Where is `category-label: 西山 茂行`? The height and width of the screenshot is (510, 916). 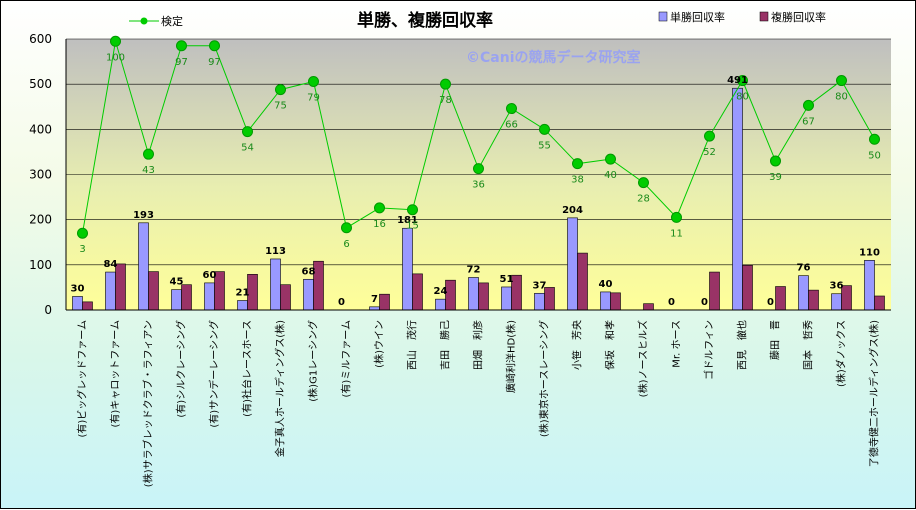
category-label: 西山 茂行 is located at coordinates (412, 345).